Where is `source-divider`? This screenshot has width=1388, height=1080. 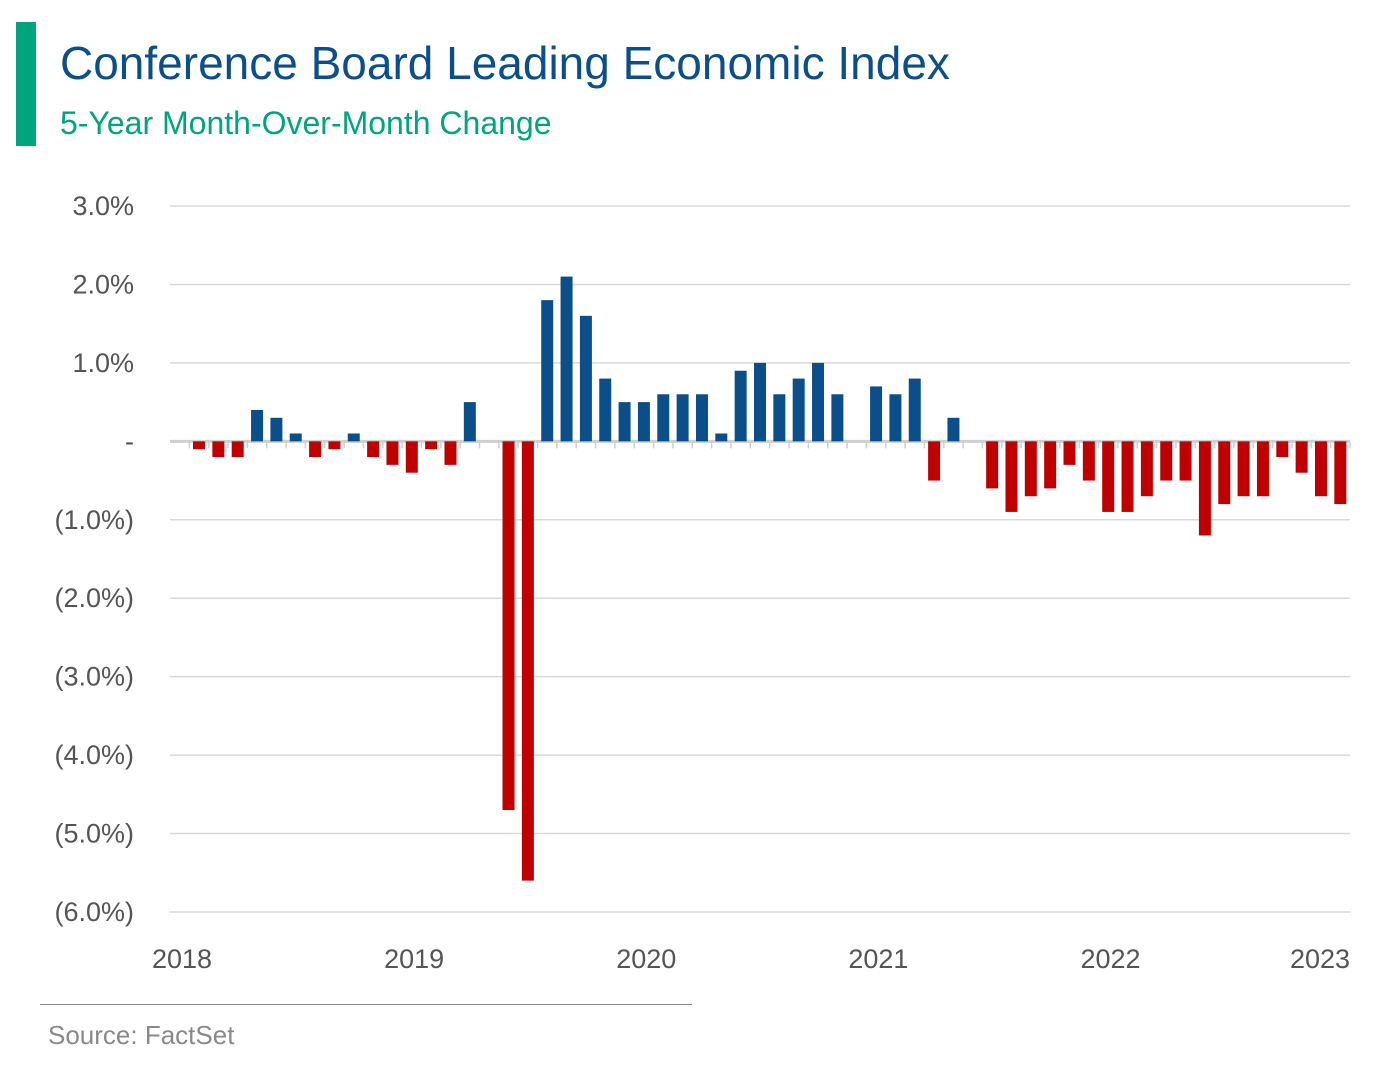 source-divider is located at coordinates (366, 1004).